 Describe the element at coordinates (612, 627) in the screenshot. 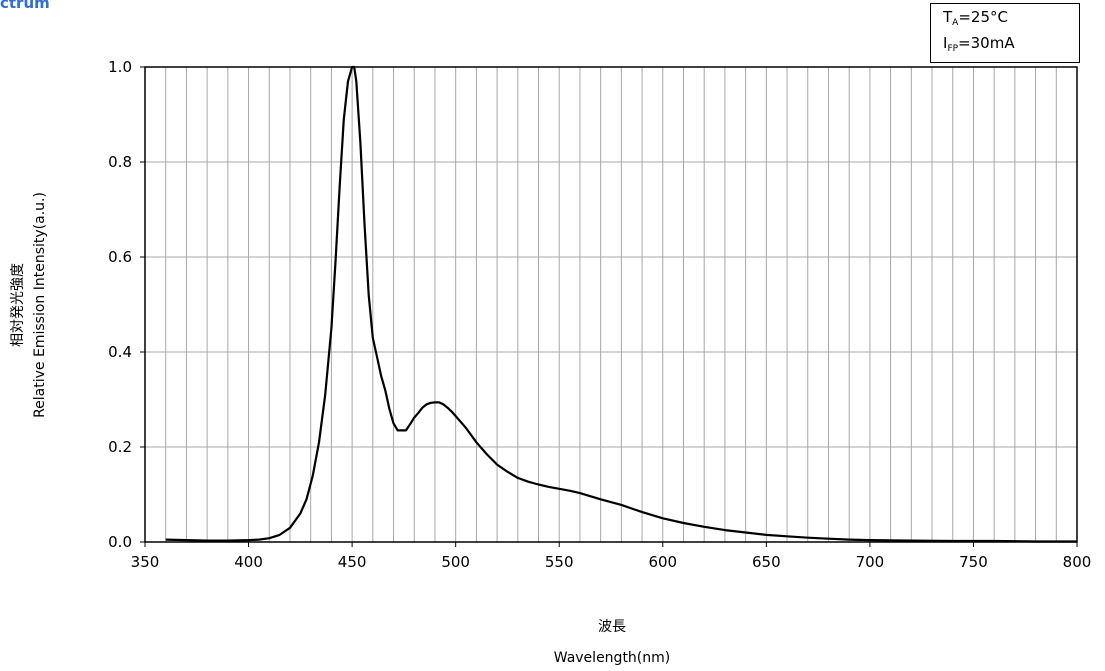

I see `x-axis-label-jp: 波長` at that location.